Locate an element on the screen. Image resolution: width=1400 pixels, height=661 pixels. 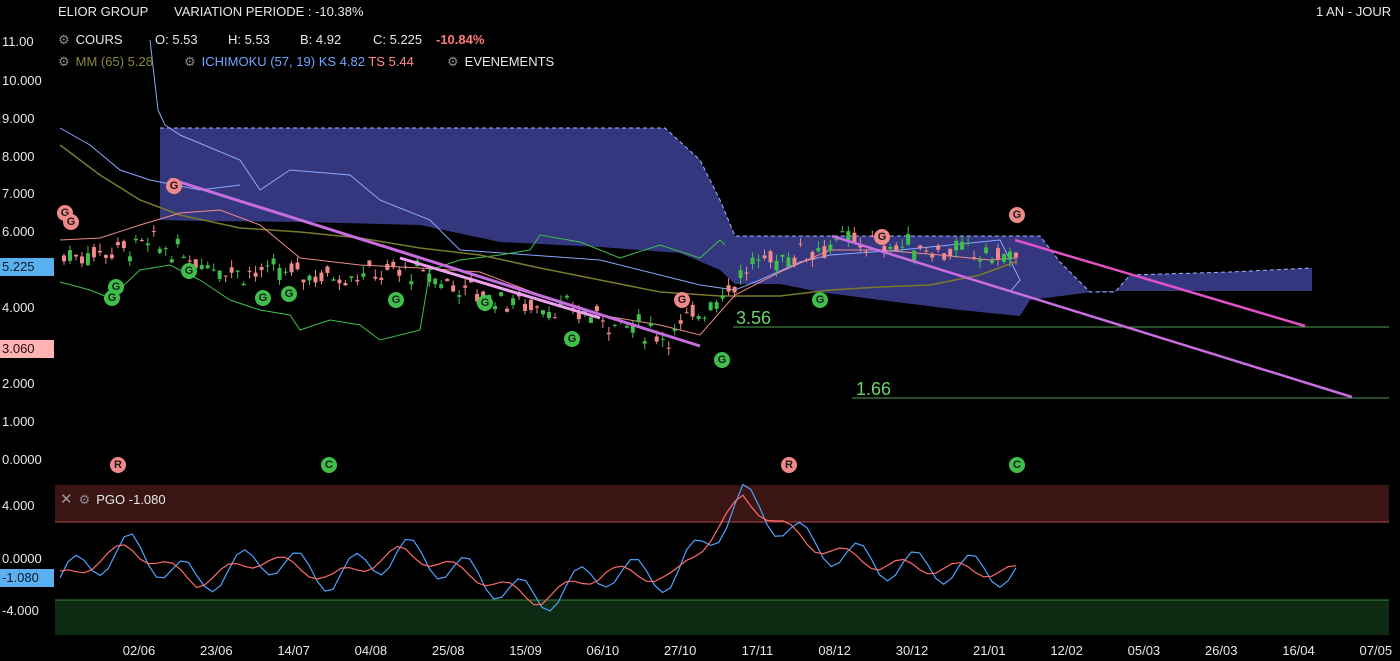
events-label: EVENEMENTS is located at coordinates (509, 61).